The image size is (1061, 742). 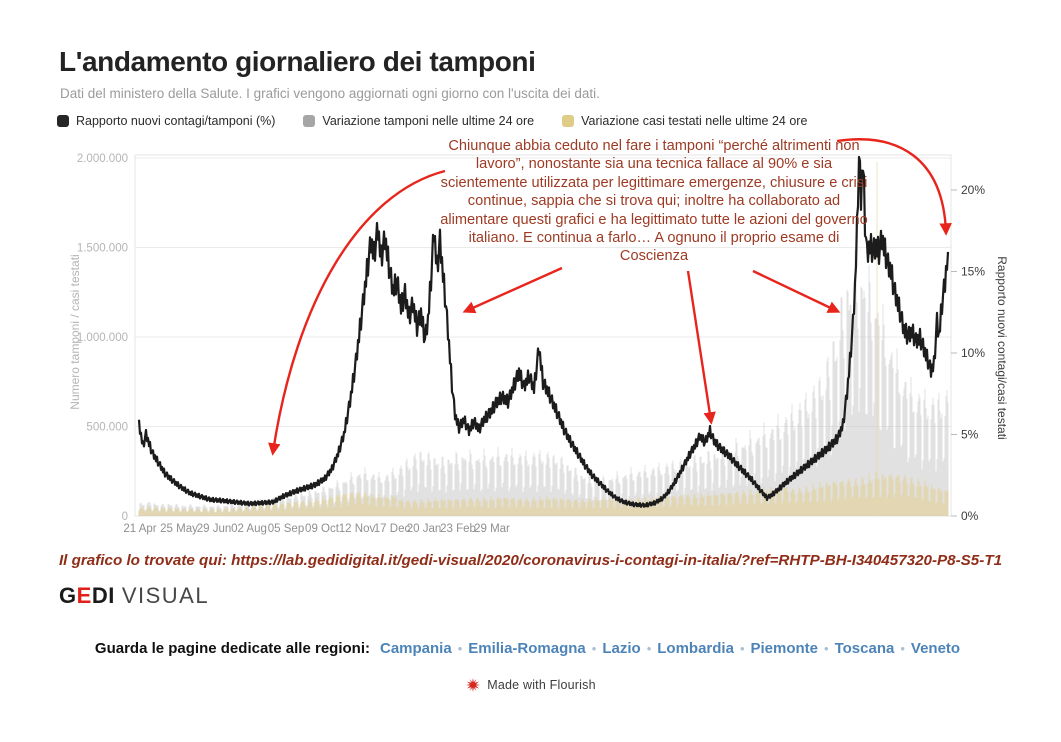 I want to click on x-tick-label: 21 Apr, so click(x=139, y=529).